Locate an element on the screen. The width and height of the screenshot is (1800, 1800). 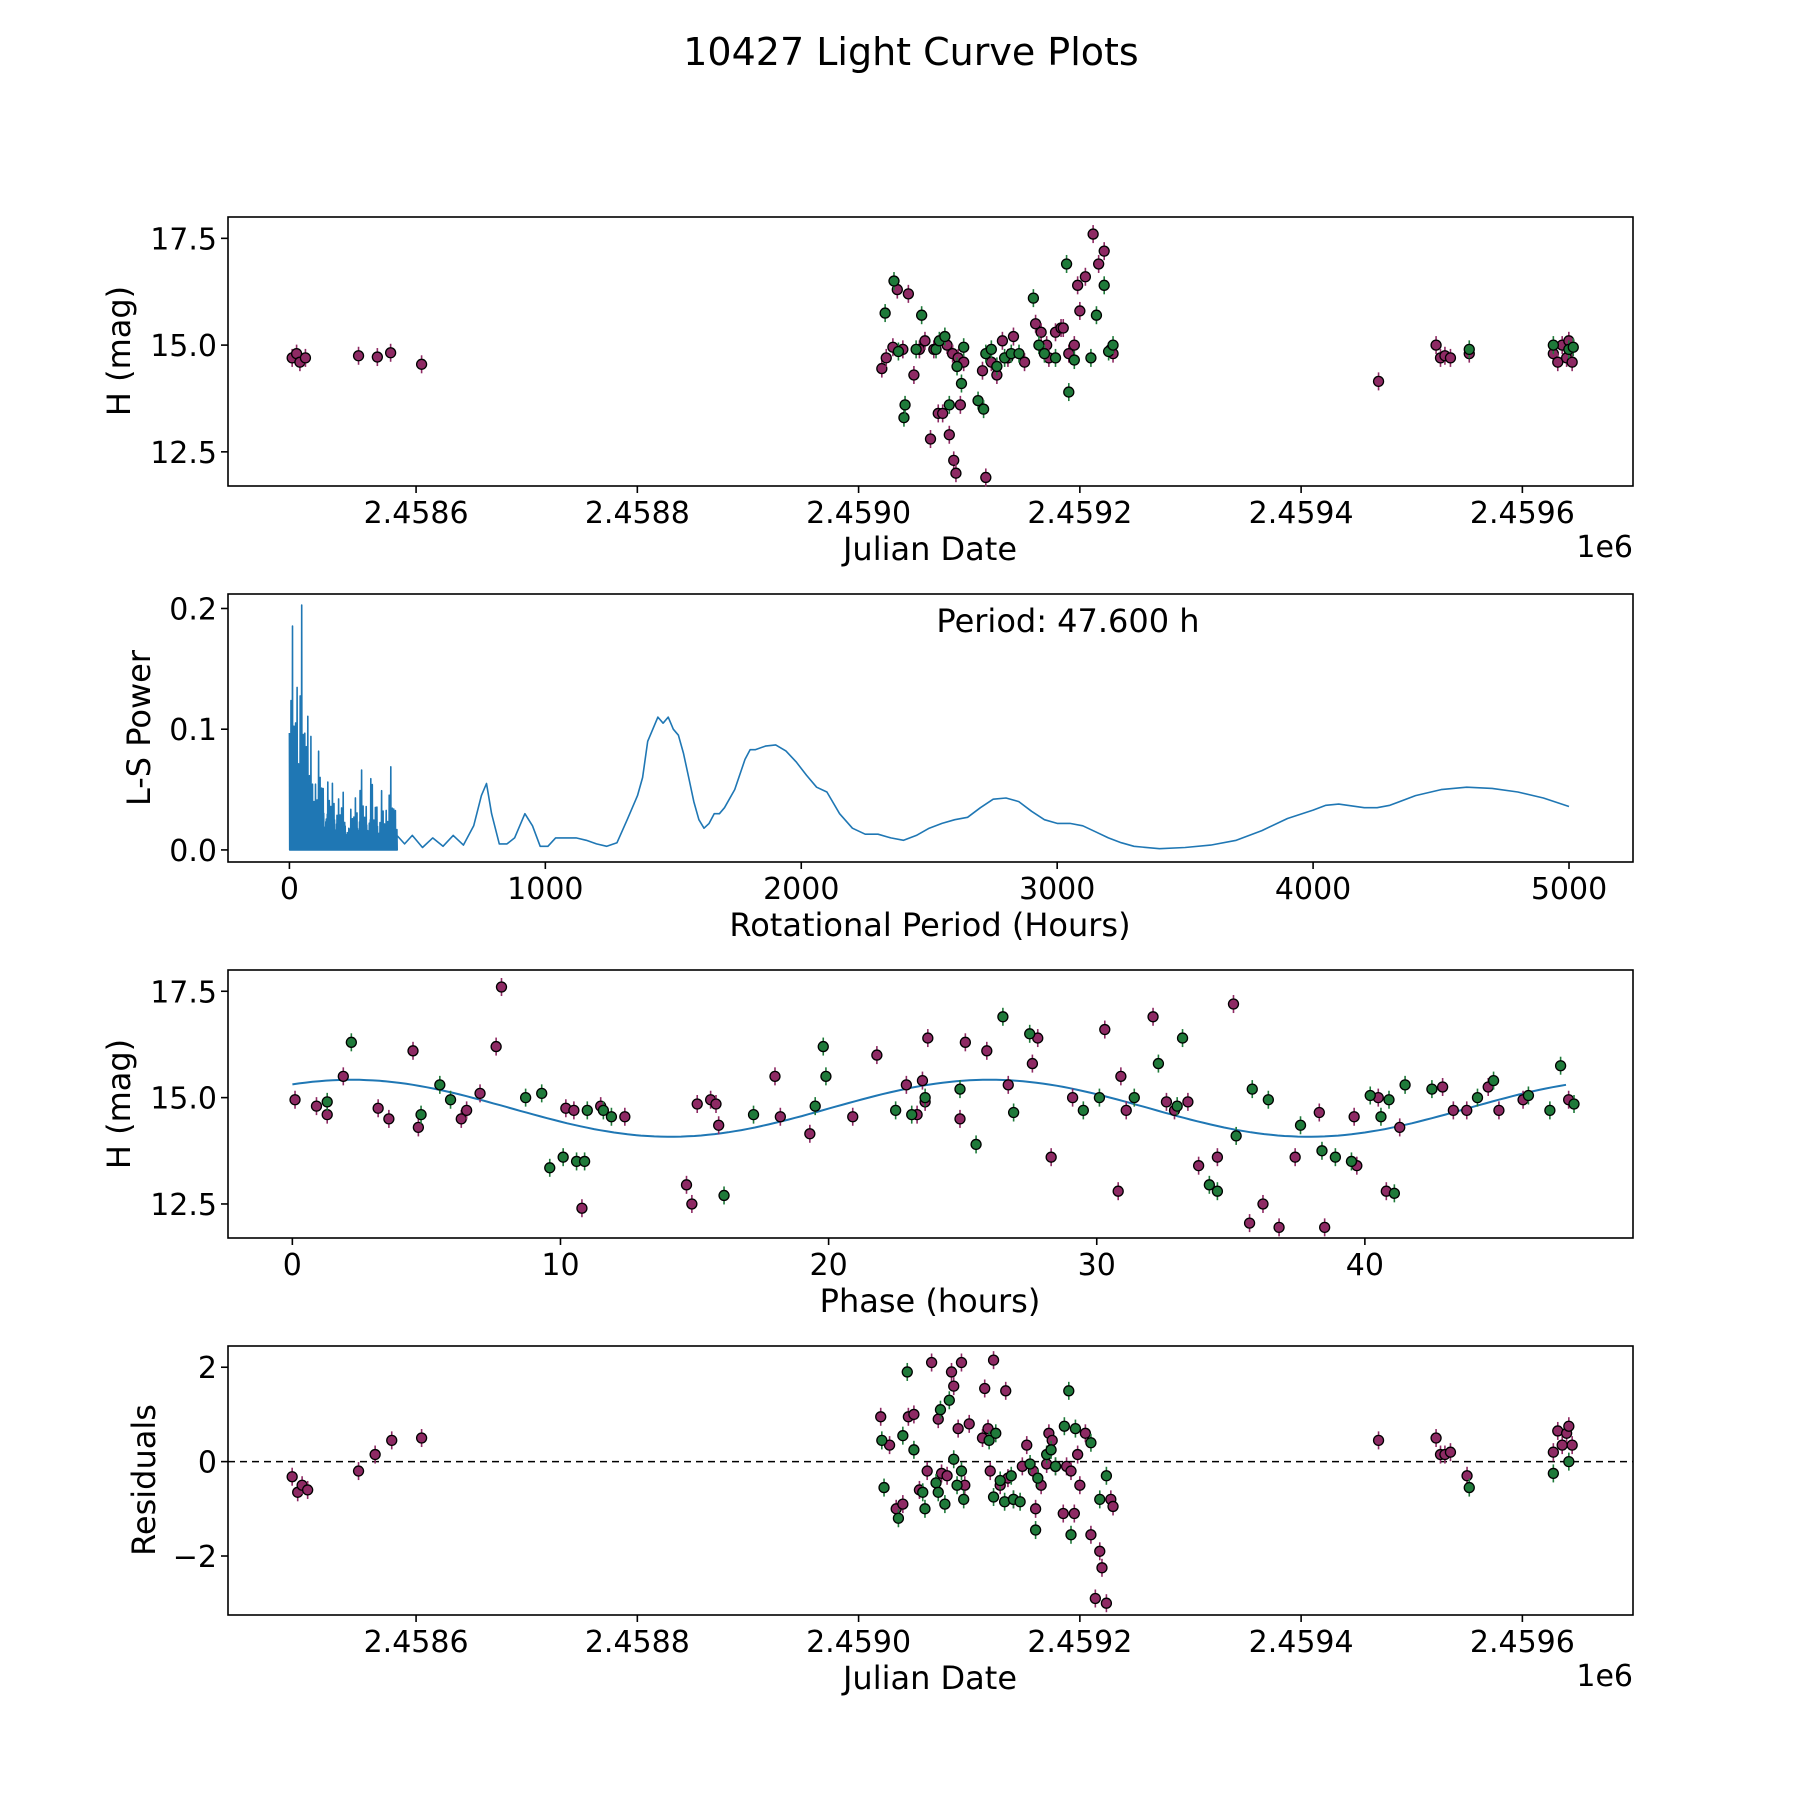
residuals-xtick-label: 2.4592 is located at coordinates (1079, 1642).